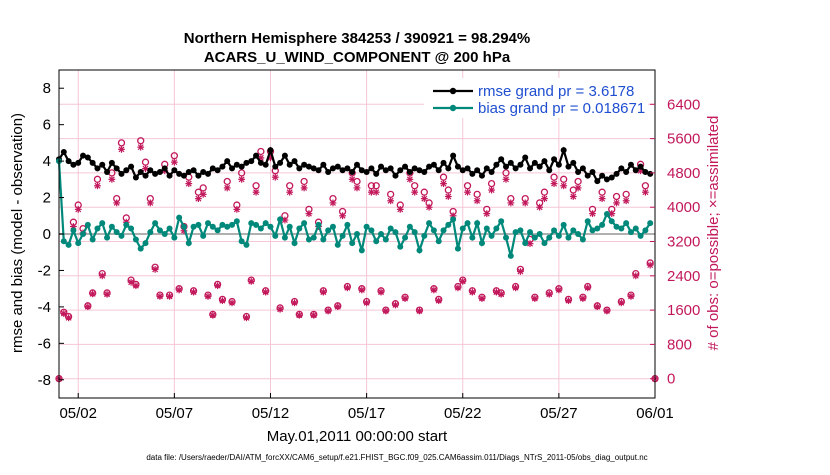  Describe the element at coordinates (44, 270) in the screenshot. I see `y-tick-label-left: -2` at that location.